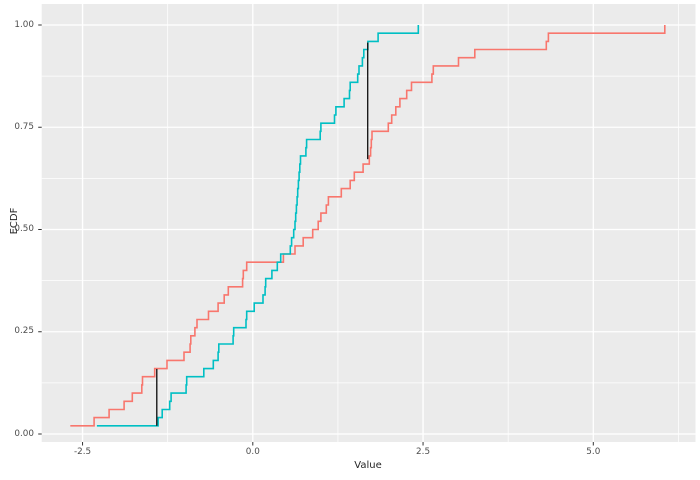 The width and height of the screenshot is (700, 480). What do you see at coordinates (423, 452) in the screenshot?
I see `x-tick-label: 2.5` at bounding box center [423, 452].